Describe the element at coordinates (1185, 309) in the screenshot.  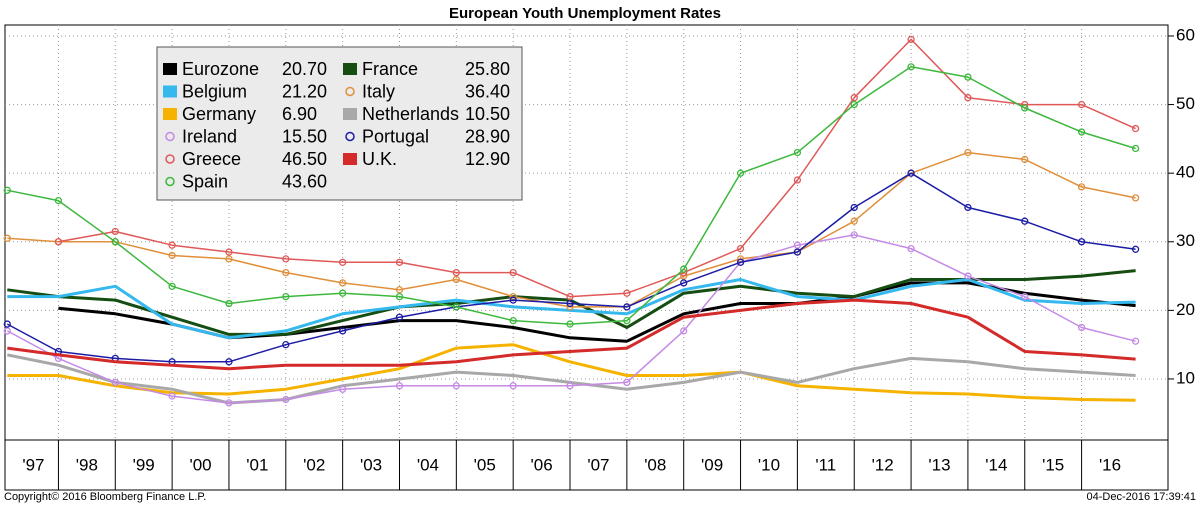
I see `y-tick-label: 20` at that location.